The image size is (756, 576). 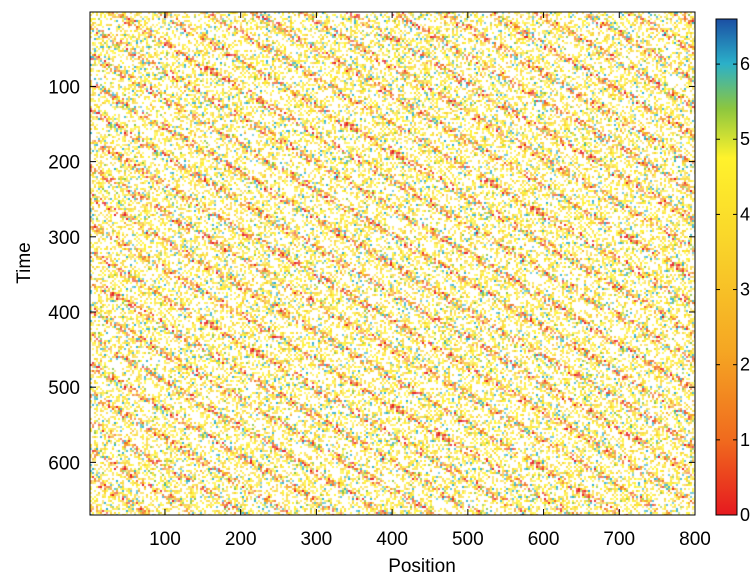 I want to click on x-tick-label: 800, so click(x=695, y=539).